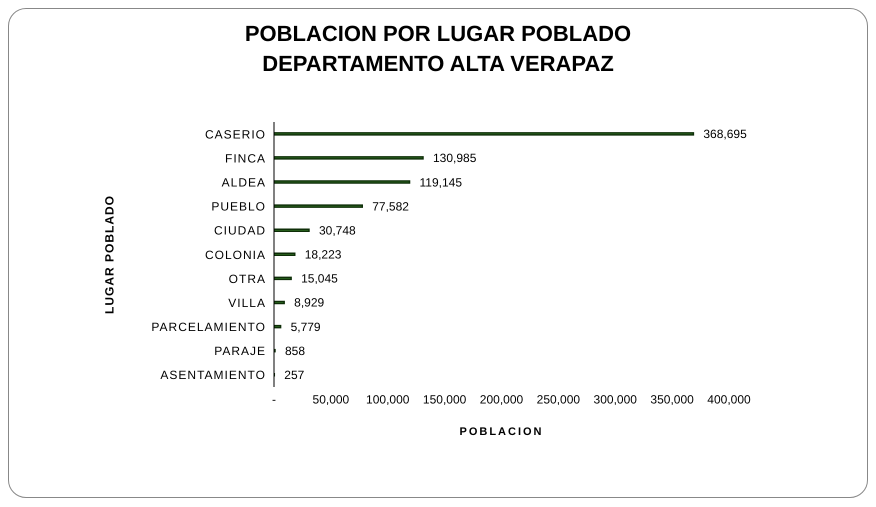 The width and height of the screenshot is (876, 507). What do you see at coordinates (725, 134) in the screenshot?
I see `data-label: 368,695` at bounding box center [725, 134].